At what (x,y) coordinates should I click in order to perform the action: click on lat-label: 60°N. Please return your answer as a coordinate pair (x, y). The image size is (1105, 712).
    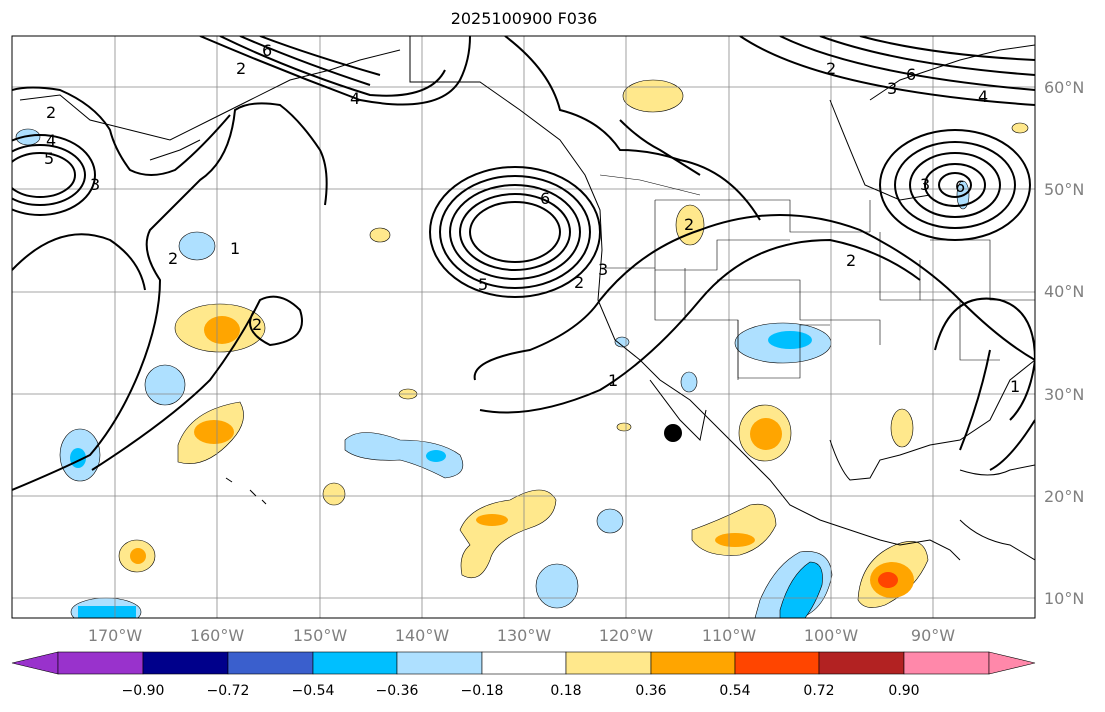
    Looking at the image, I should click on (1064, 87).